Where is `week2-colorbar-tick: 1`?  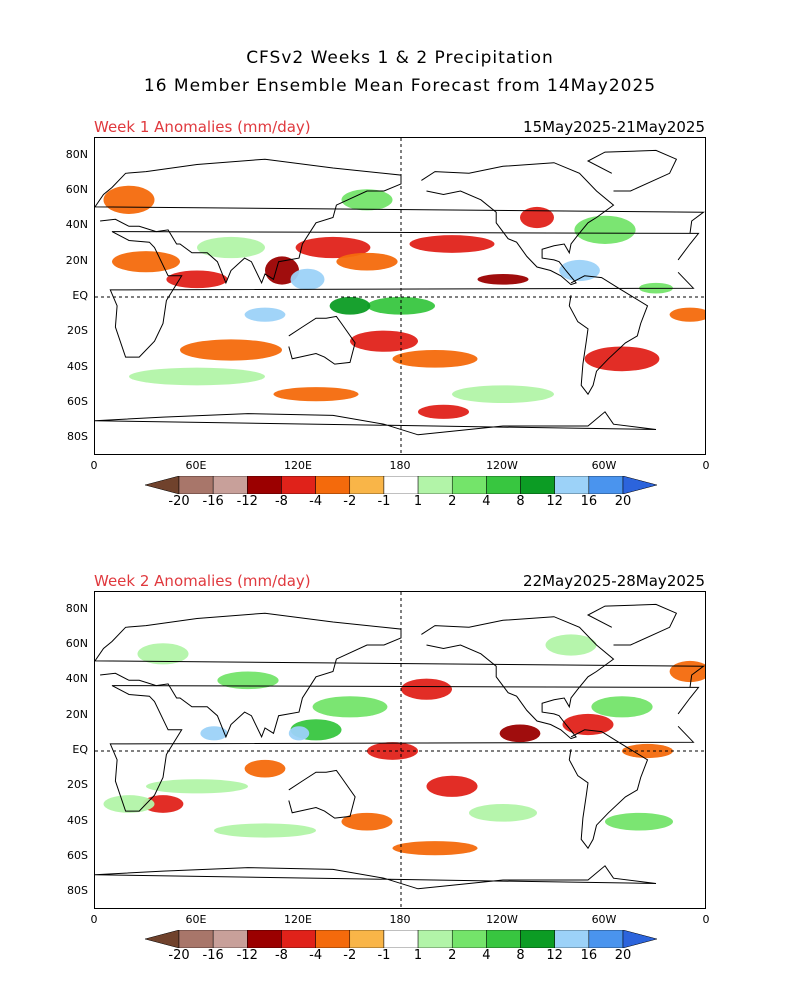
week2-colorbar-tick: 1 is located at coordinates (418, 955).